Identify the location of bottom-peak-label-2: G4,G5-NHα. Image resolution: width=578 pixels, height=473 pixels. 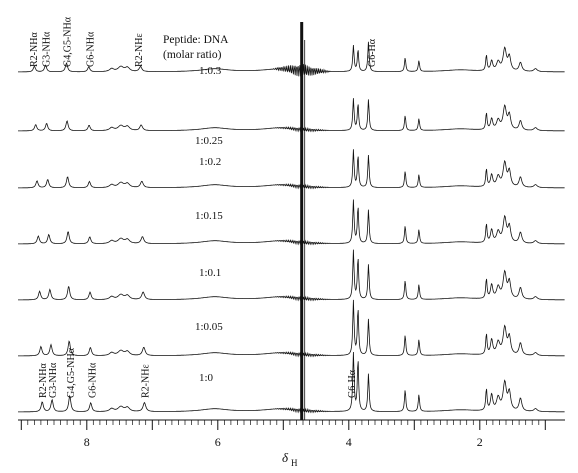
(71, 372).